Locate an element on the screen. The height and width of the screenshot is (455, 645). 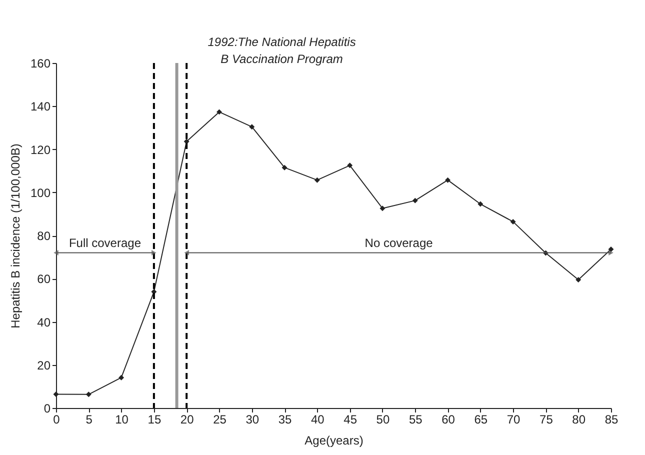
x-tick-label: 60 is located at coordinates (449, 419).